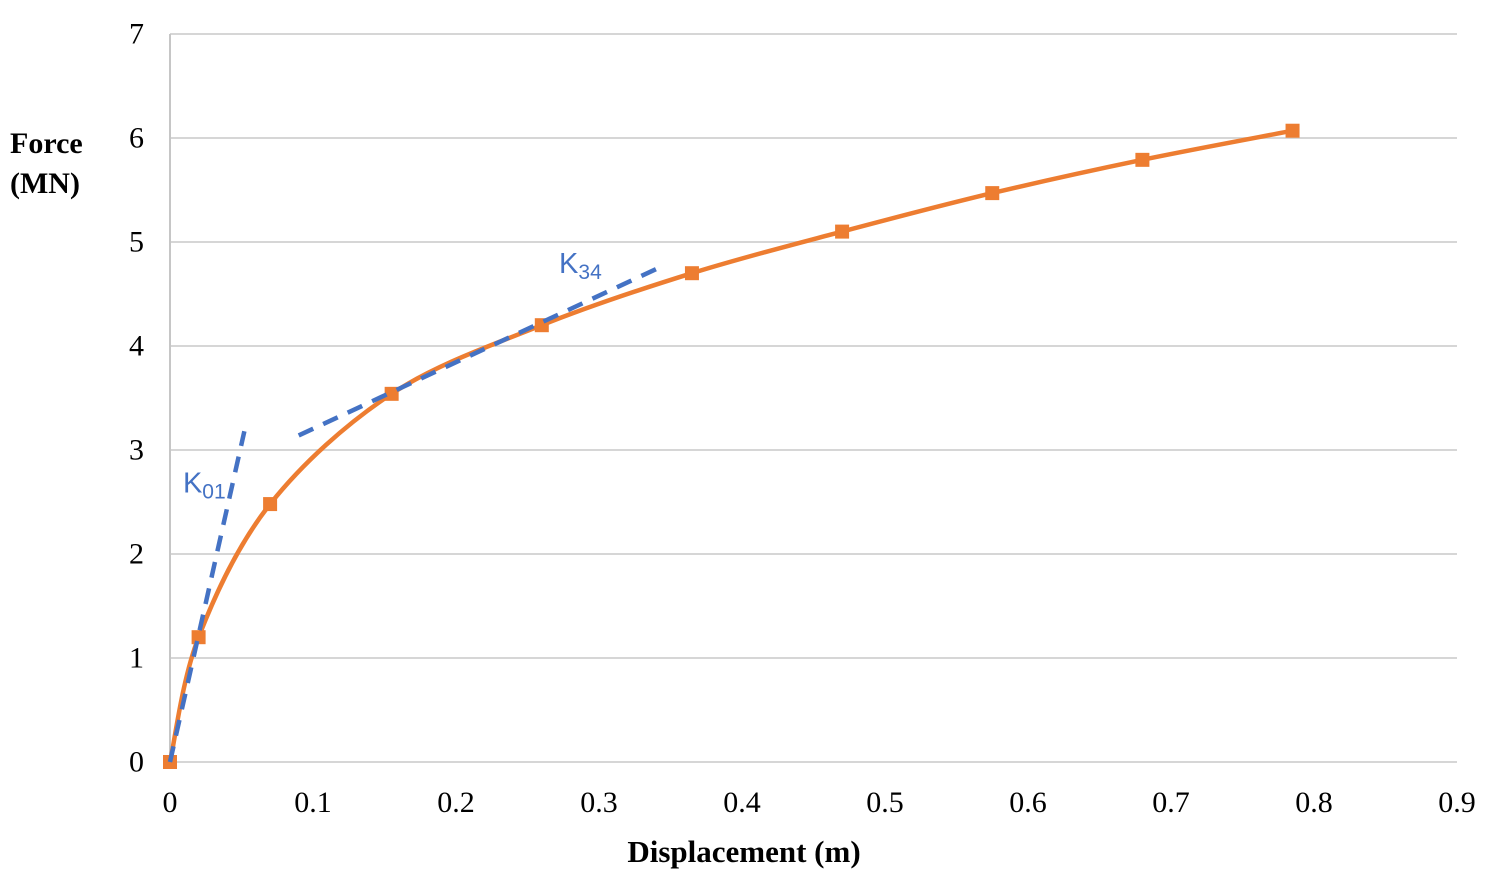 The height and width of the screenshot is (885, 1488). What do you see at coordinates (45, 183) in the screenshot?
I see `y-axis-title-line2: (MN)` at bounding box center [45, 183].